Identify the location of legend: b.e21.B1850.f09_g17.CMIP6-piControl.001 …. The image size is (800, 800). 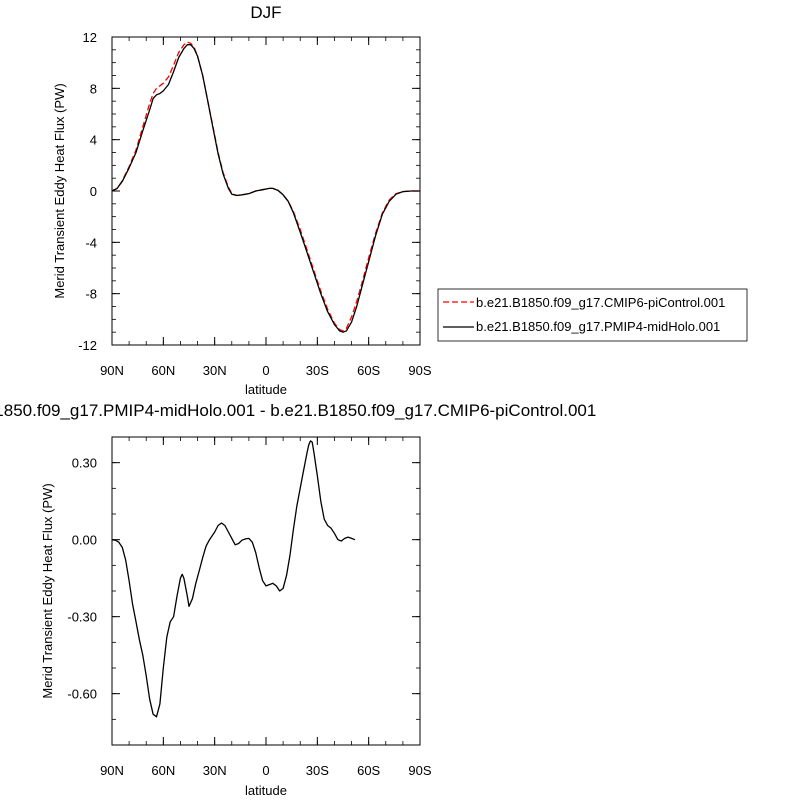
(592, 315).